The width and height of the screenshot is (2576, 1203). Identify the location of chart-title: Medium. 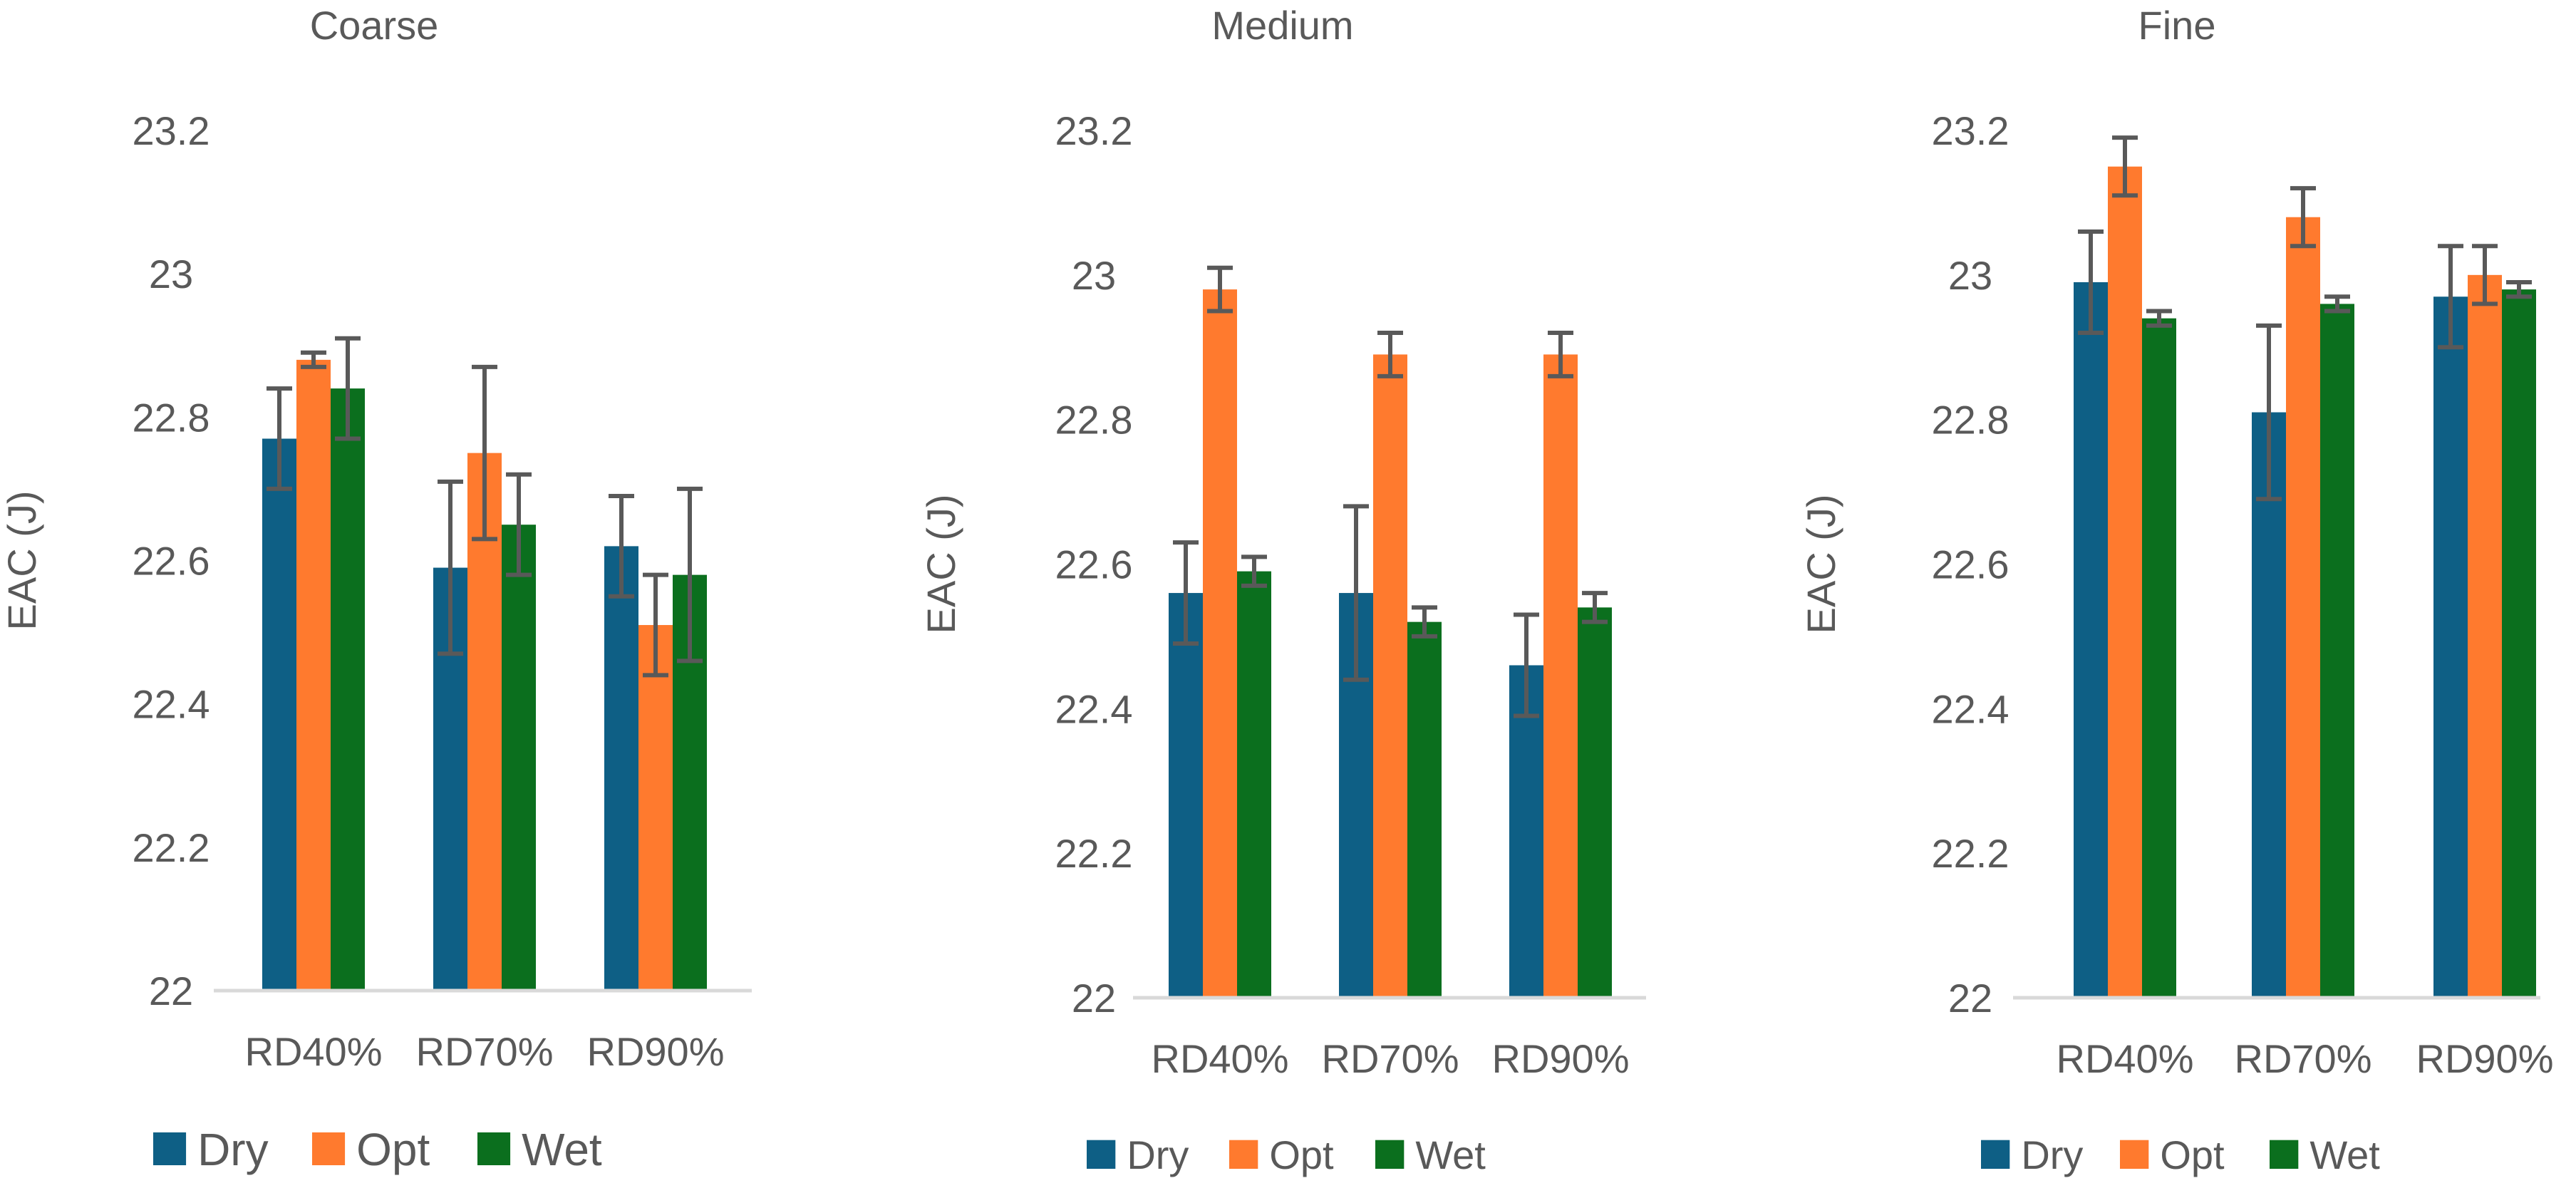
(1282, 25).